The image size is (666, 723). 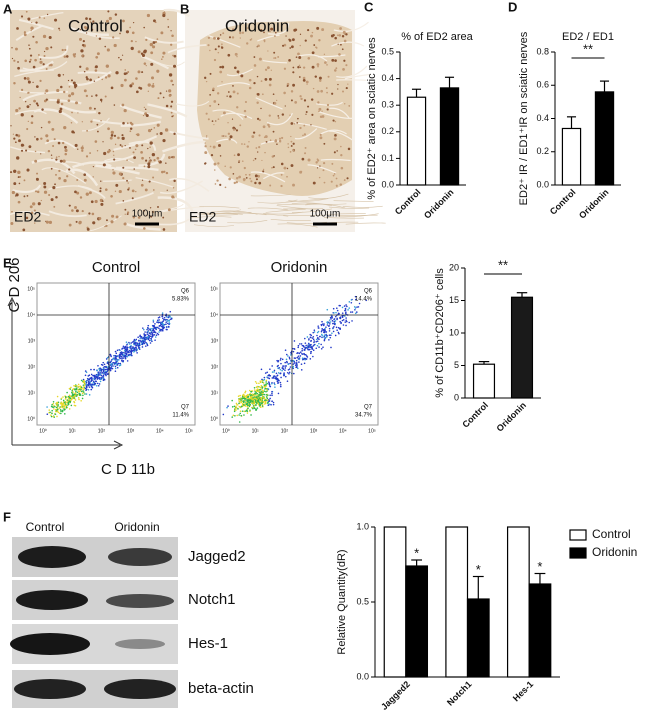 What do you see at coordinates (31, 289) in the screenshot?
I see `flow-y-tick: 10⁵` at bounding box center [31, 289].